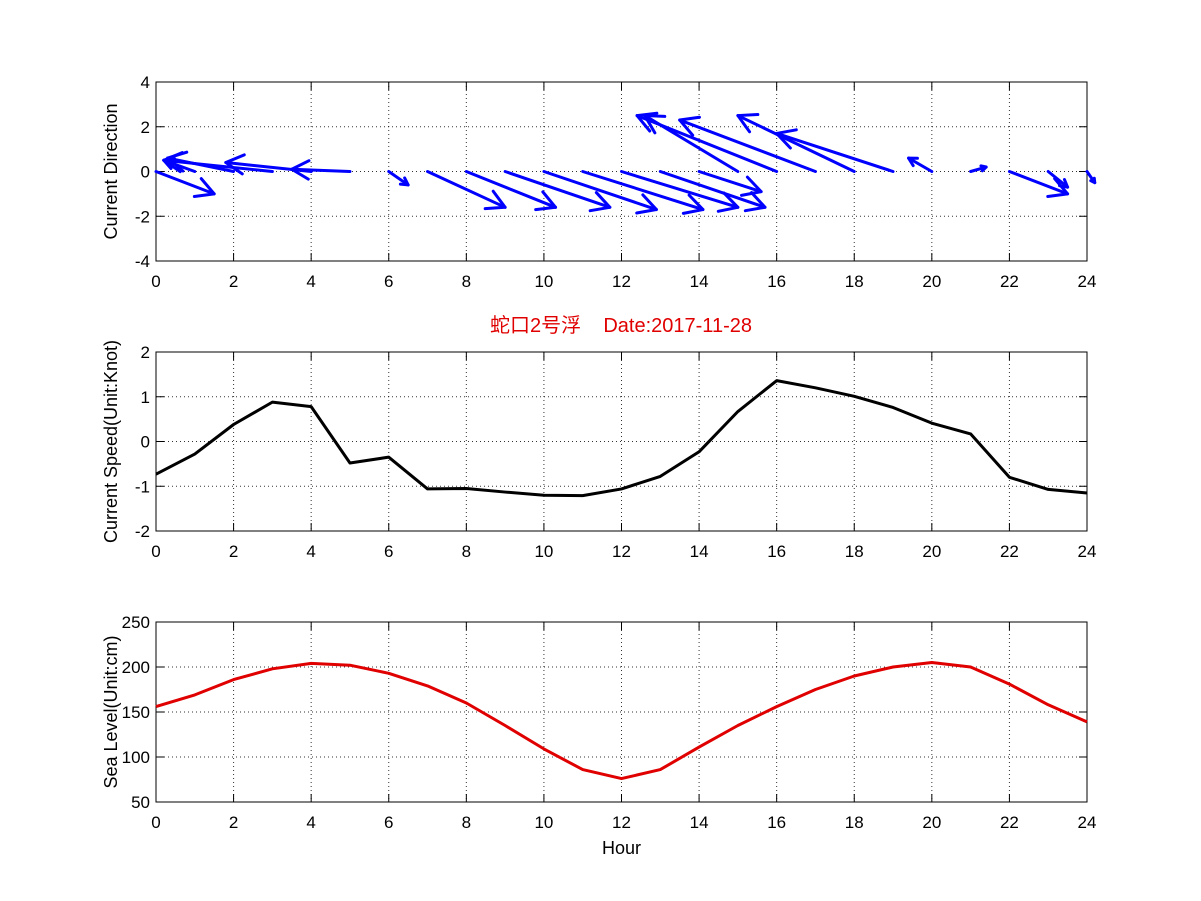  Describe the element at coordinates (111, 441) in the screenshot. I see `current-speed-ylabel: Current Speed(Unit:Knot)` at that location.